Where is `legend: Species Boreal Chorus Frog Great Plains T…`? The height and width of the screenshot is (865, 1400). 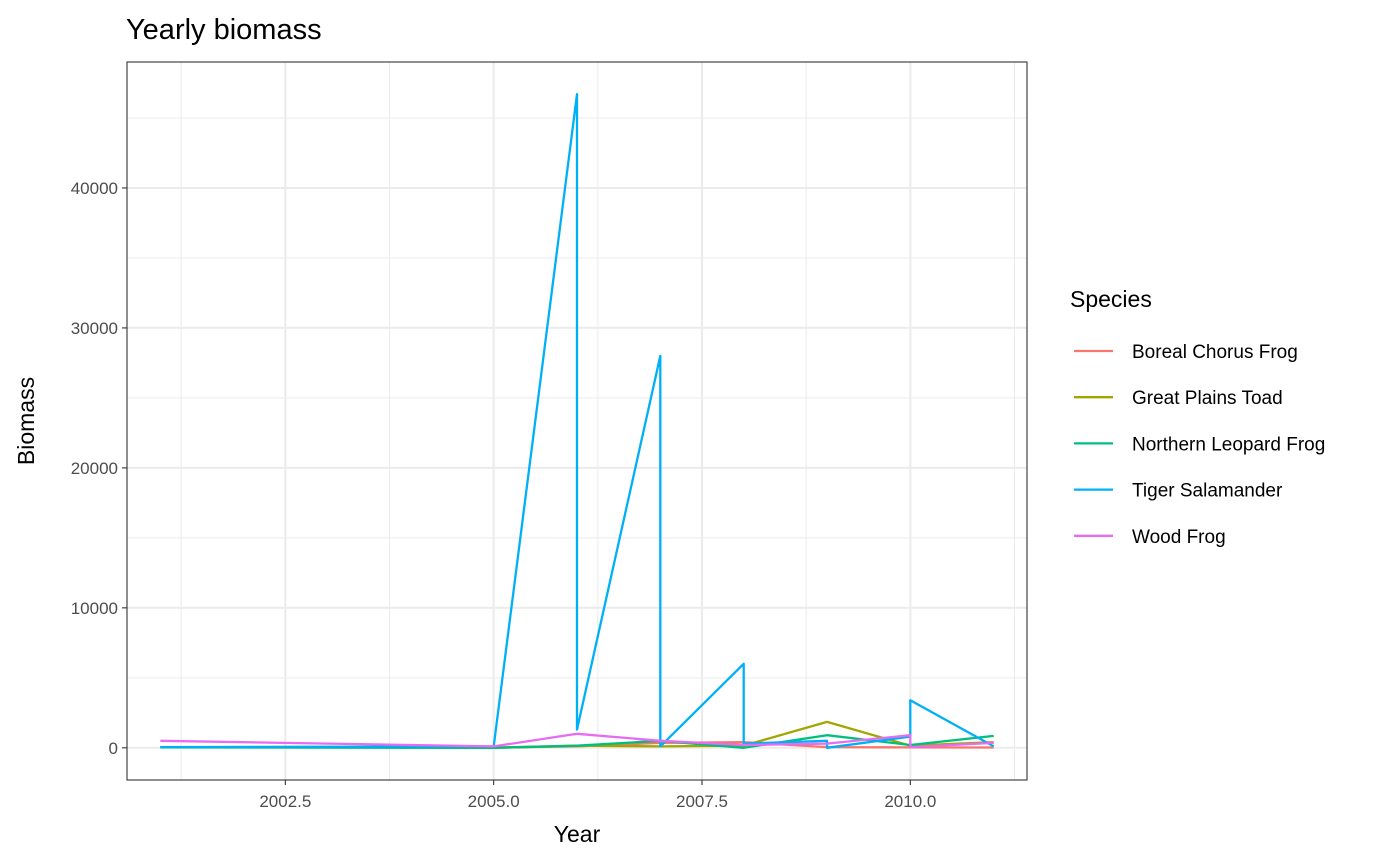
legend: Species Boreal Chorus Frog Great Plains T… is located at coordinates (1197, 417).